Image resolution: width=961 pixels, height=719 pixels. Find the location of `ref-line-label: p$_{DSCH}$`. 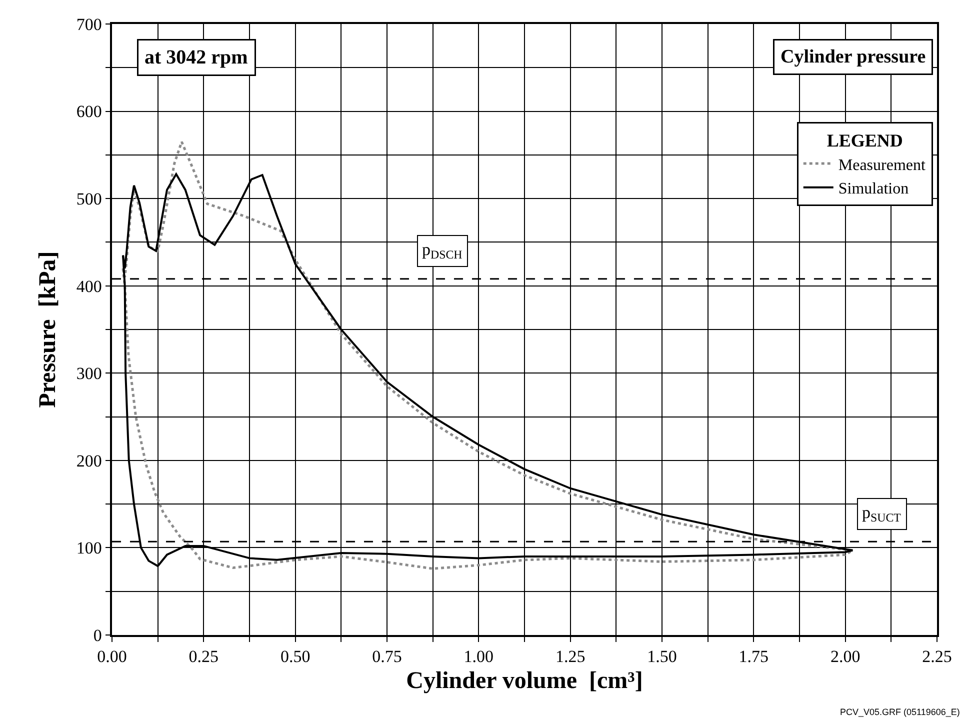

ref-line-label: p$_{DSCH}$ is located at coordinates (442, 251).